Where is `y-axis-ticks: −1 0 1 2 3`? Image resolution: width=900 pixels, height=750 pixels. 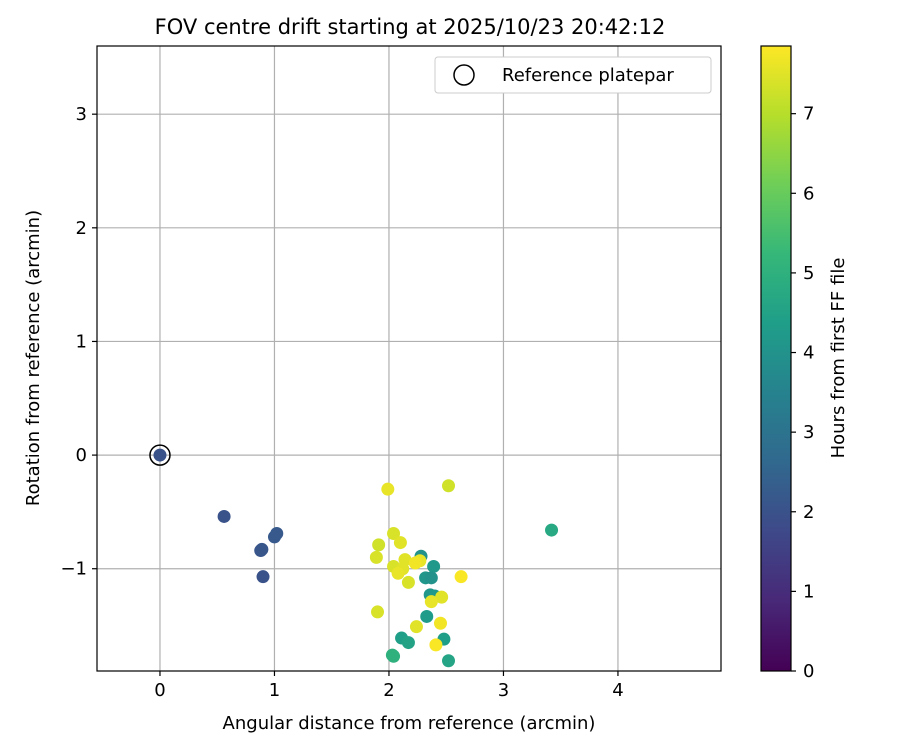
y-axis-ticks: −1 0 1 2 3 is located at coordinates (78, 342).